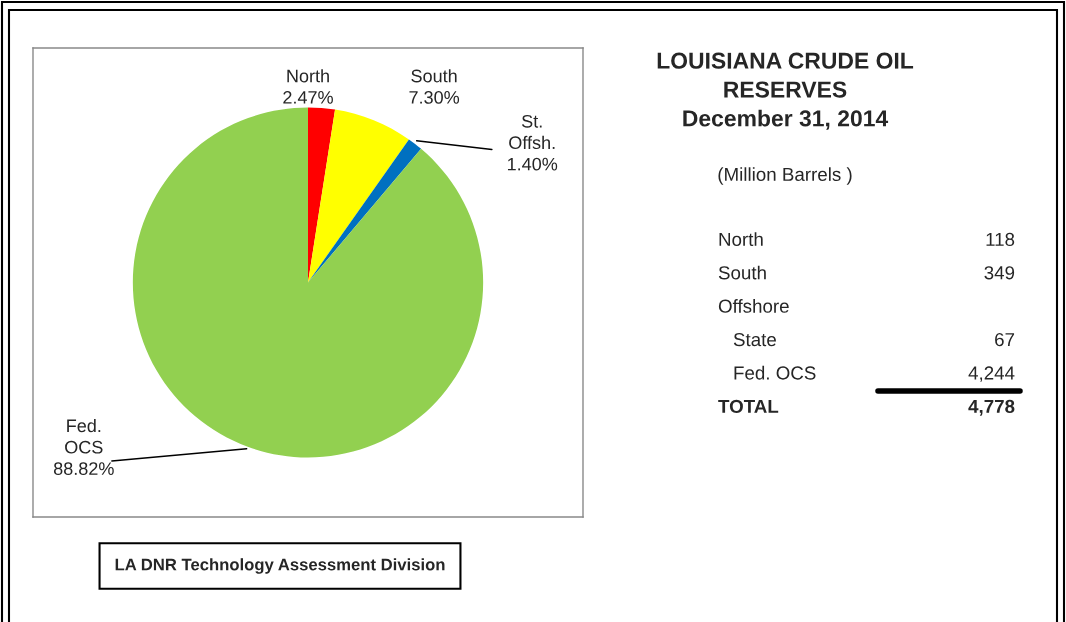 This screenshot has width=1066, height=622. I want to click on slice-label: South, so click(434, 76).